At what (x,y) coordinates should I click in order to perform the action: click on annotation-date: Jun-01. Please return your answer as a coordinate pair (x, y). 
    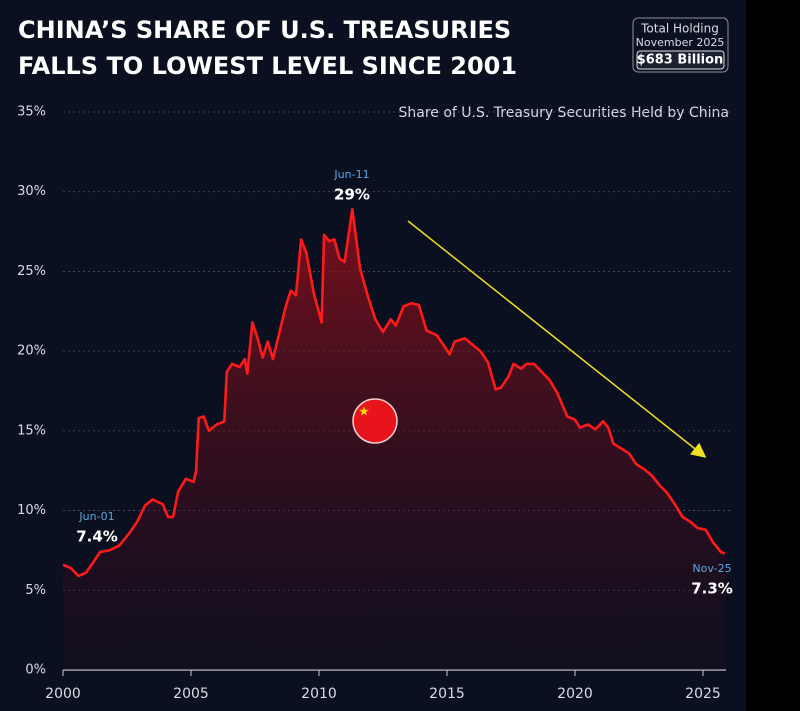
    Looking at the image, I should click on (96, 516).